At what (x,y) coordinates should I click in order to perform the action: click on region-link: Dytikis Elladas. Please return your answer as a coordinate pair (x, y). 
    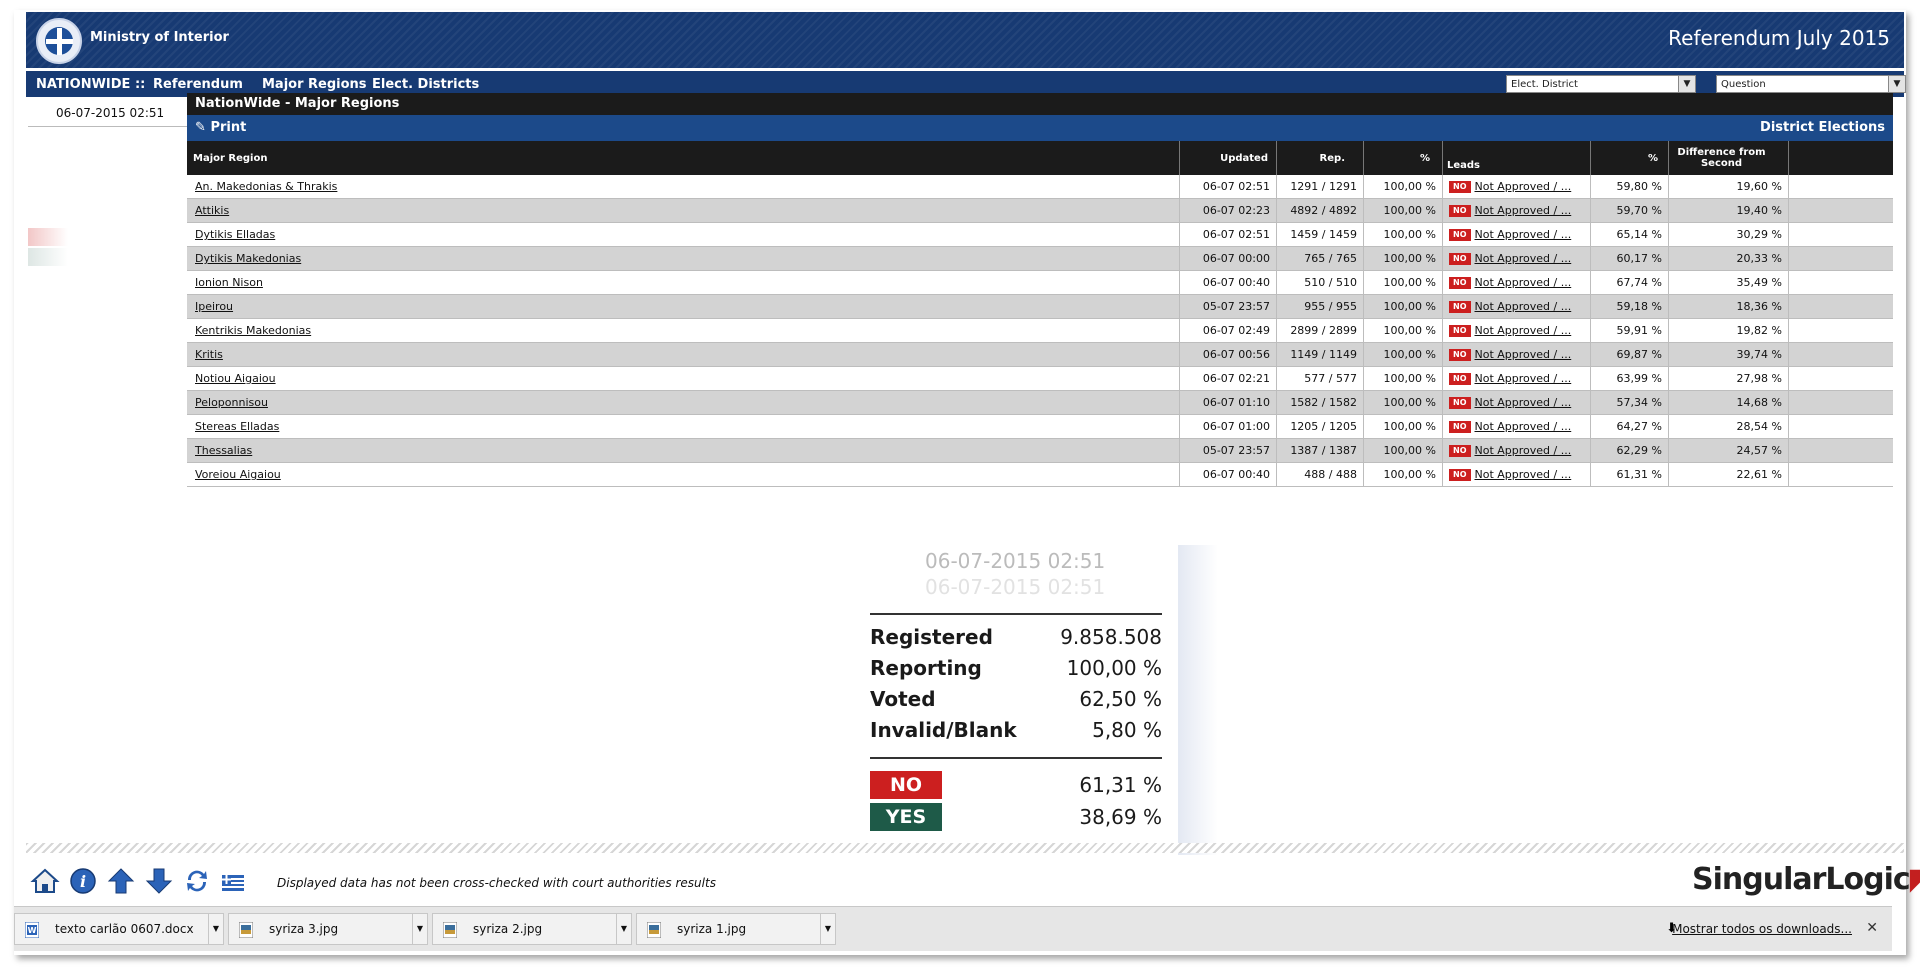
    Looking at the image, I should click on (683, 235).